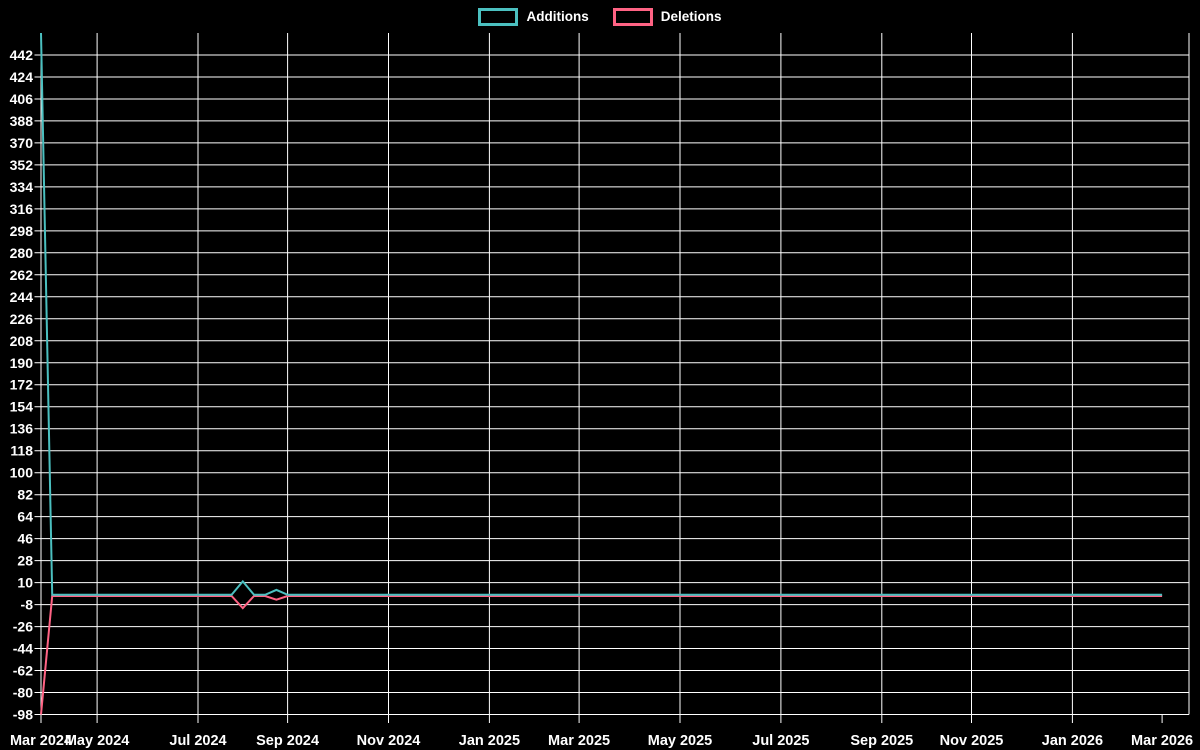  What do you see at coordinates (22, 231) in the screenshot?
I see `y-tick-label: 298` at bounding box center [22, 231].